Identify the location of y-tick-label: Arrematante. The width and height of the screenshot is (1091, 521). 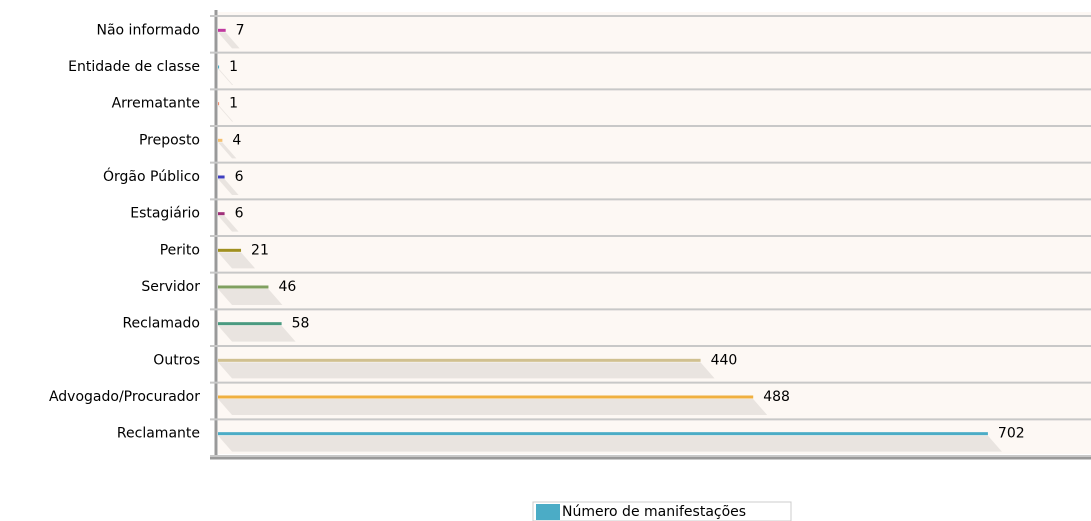
(156, 104).